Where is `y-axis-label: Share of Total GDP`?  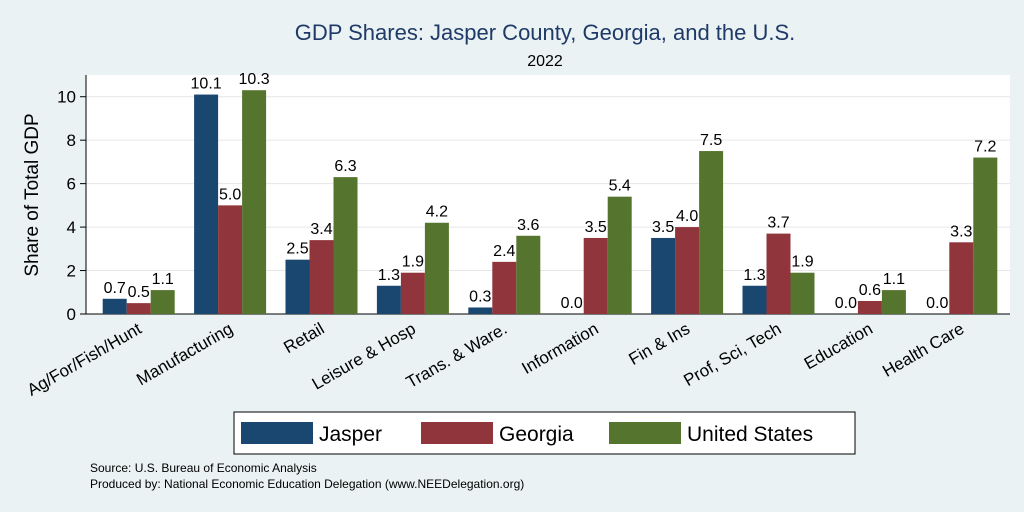
y-axis-label: Share of Total GDP is located at coordinates (32, 194).